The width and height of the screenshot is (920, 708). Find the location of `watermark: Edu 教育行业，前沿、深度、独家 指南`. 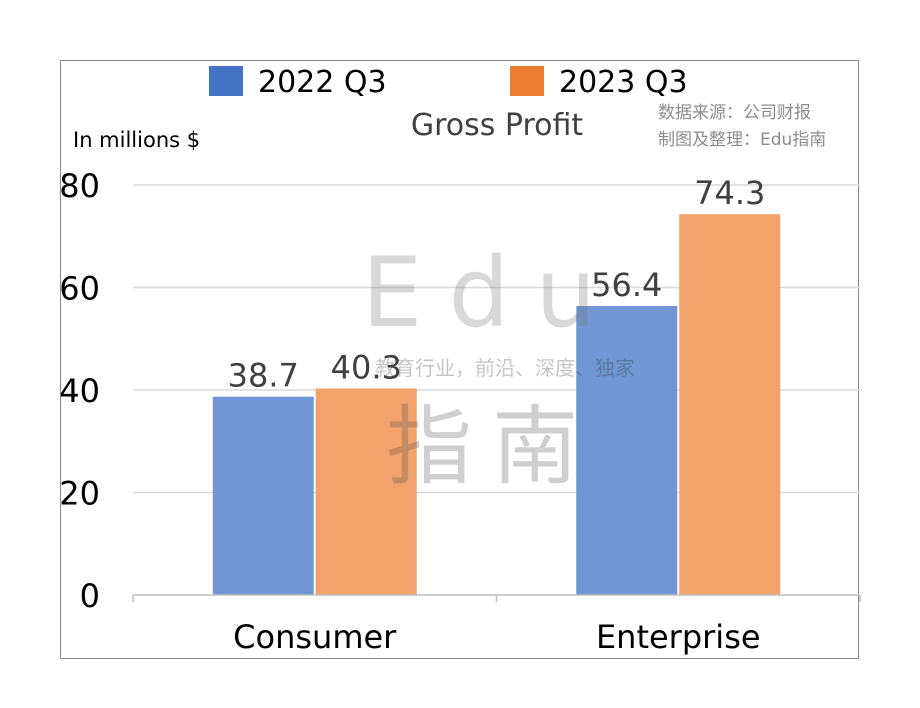

watermark: Edu 教育行业，前沿、深度、独家 指南 is located at coordinates (498, 367).